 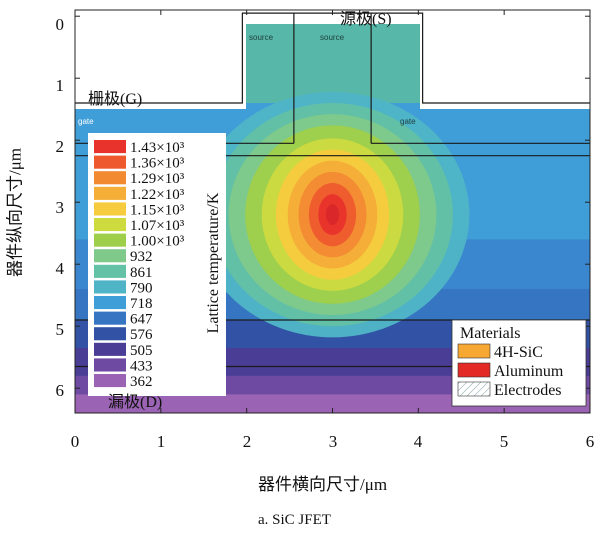 I want to click on gate-small-label-1: gate, so click(x=86, y=121).